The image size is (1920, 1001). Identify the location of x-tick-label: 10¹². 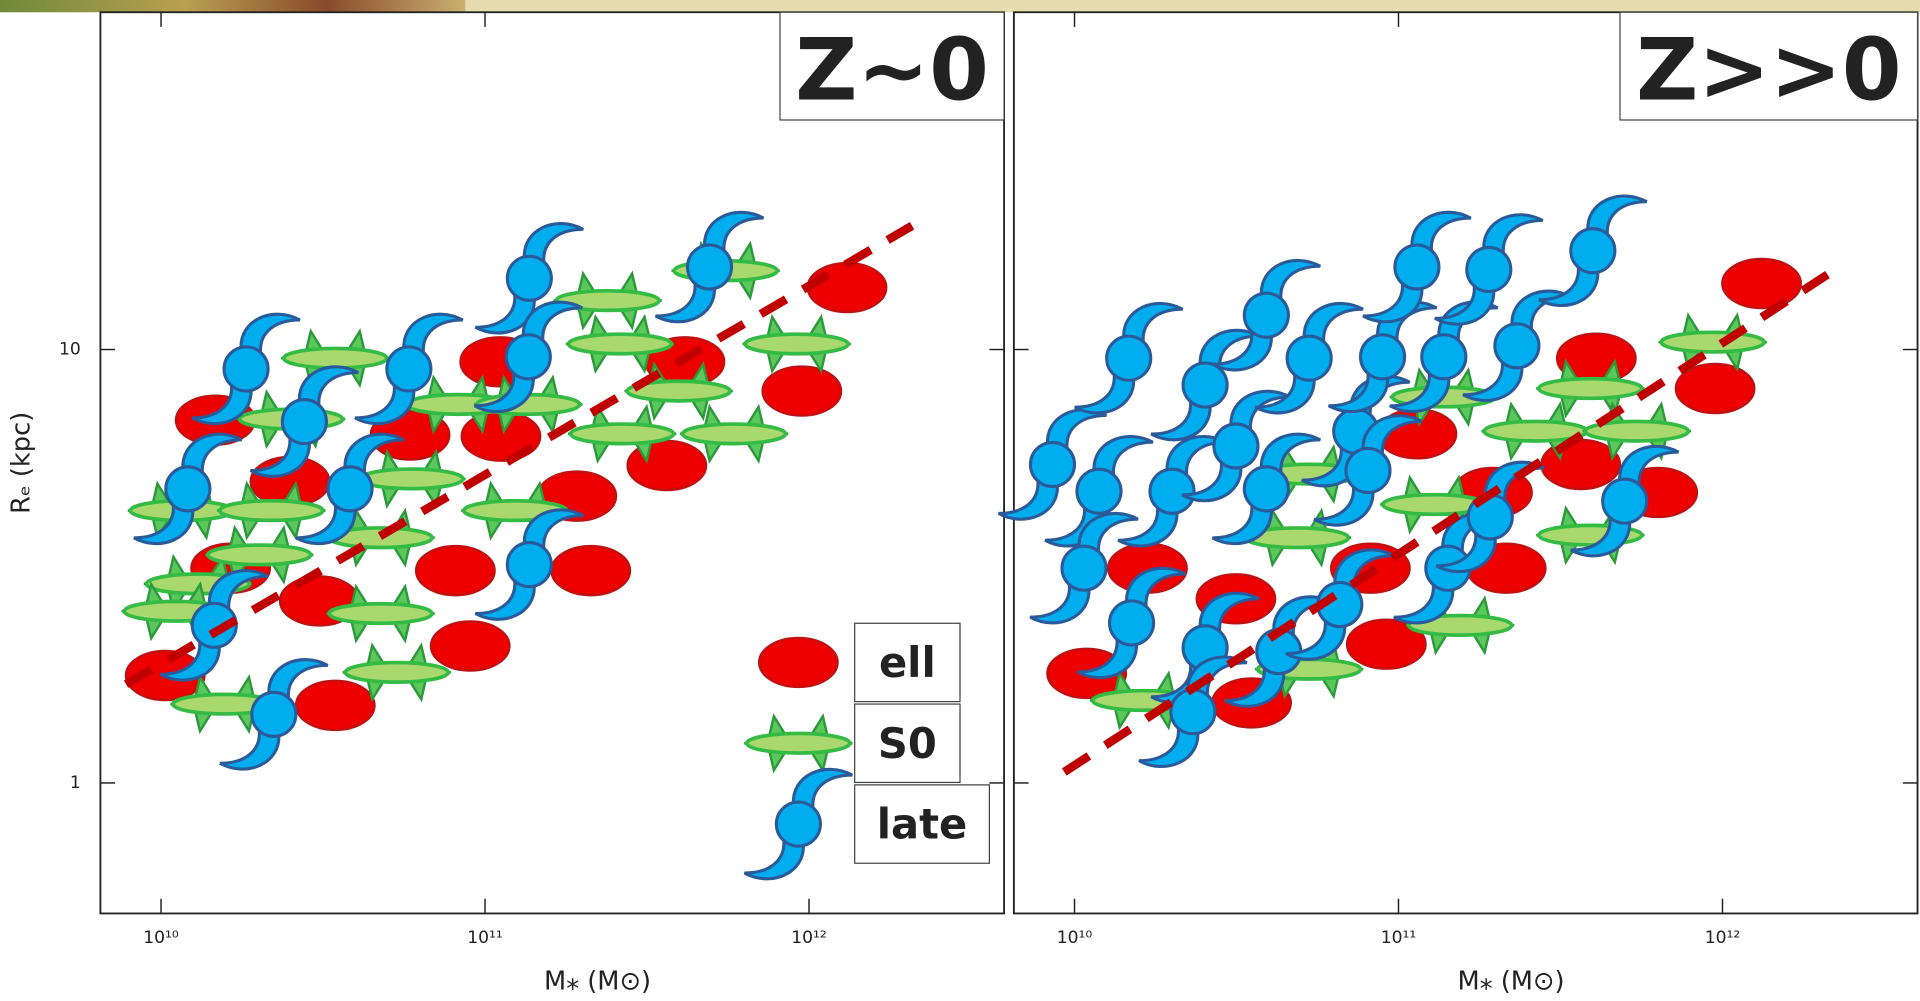
(1723, 938).